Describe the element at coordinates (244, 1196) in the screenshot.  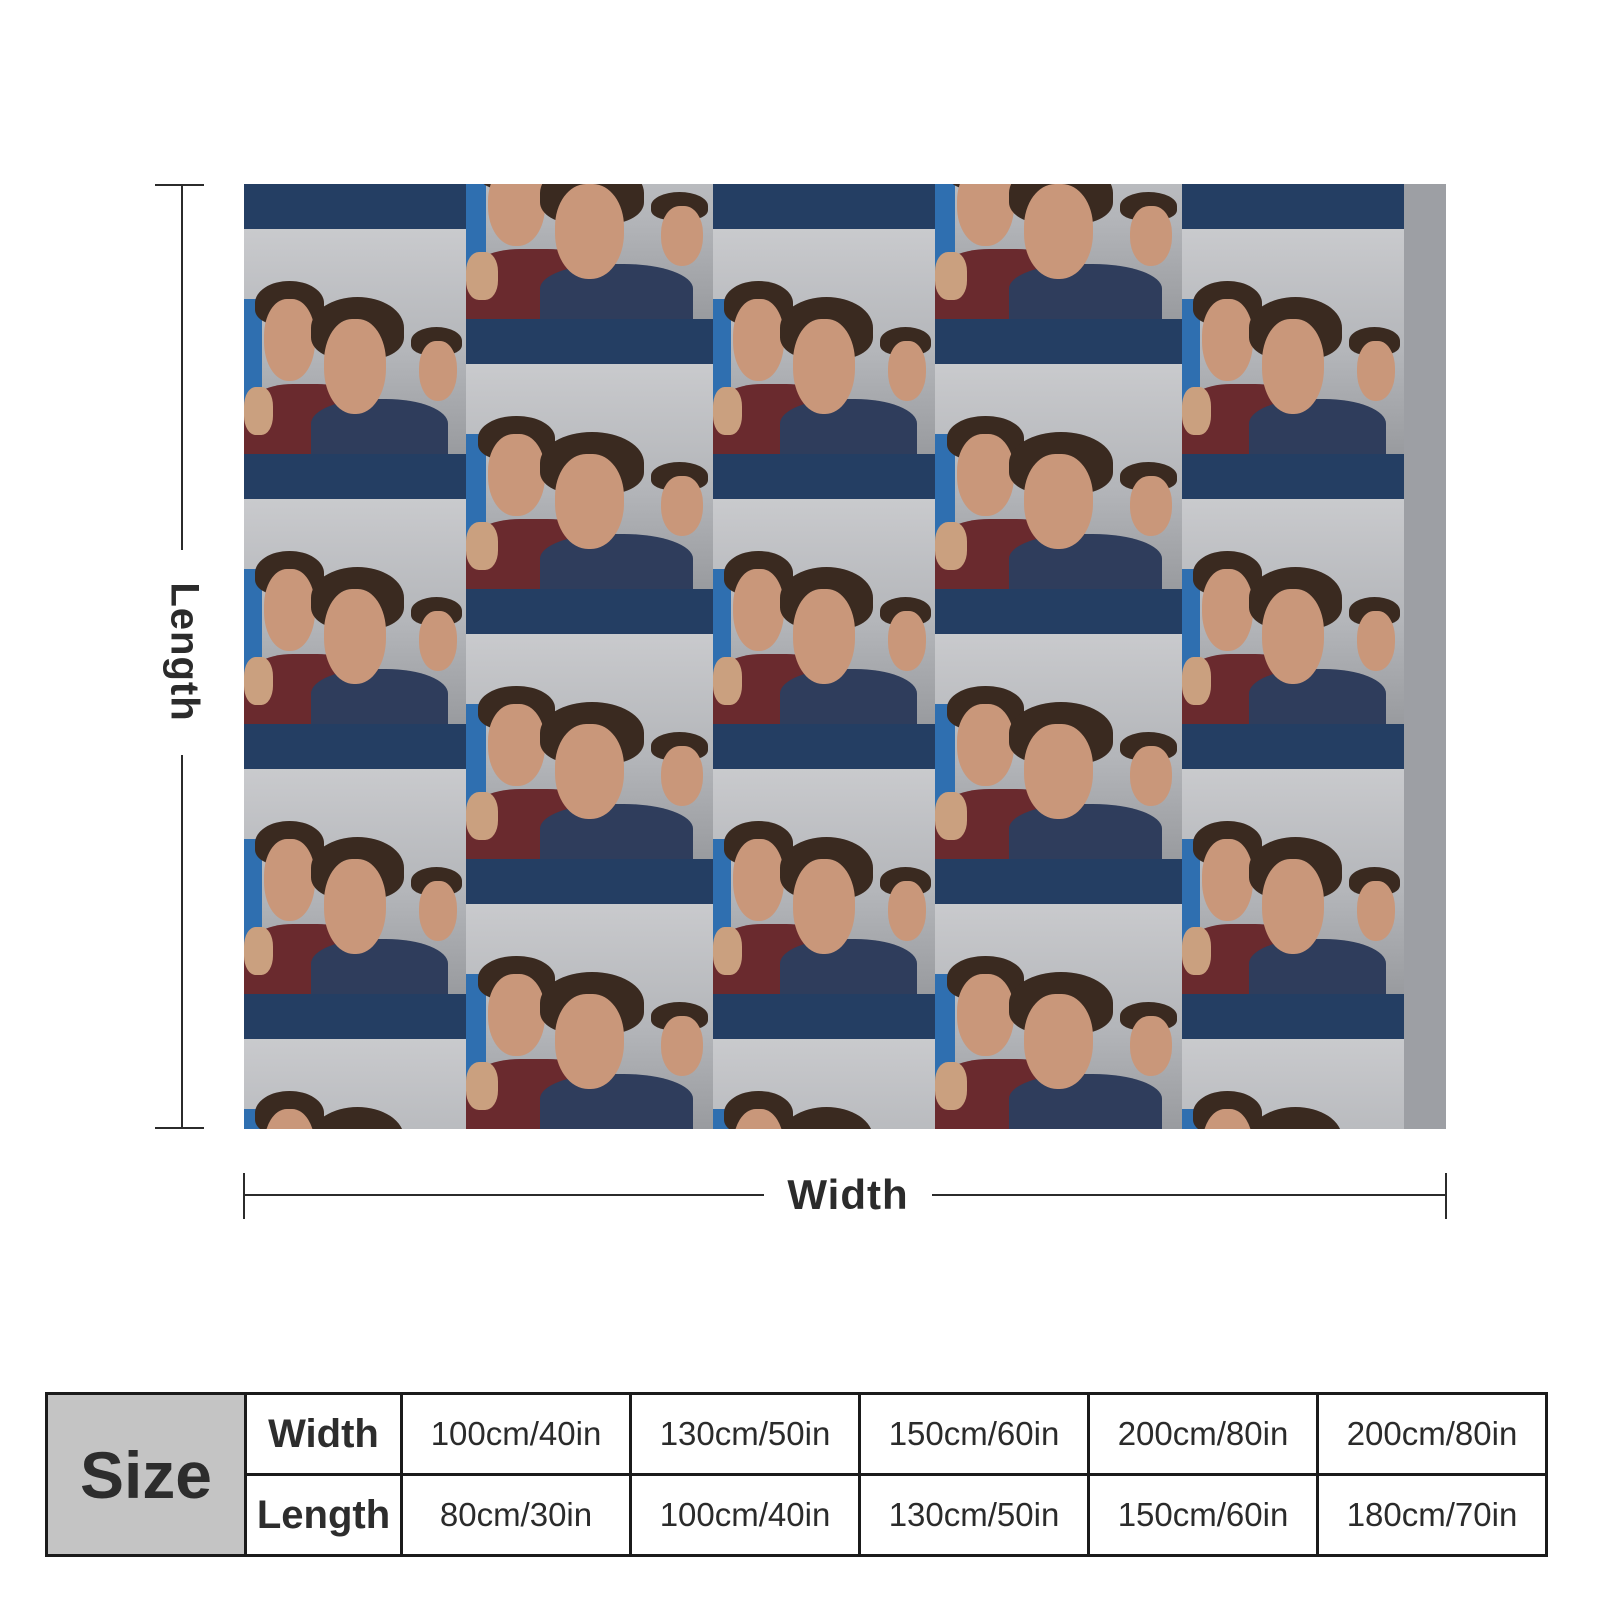
I see `width-left-cap` at that location.